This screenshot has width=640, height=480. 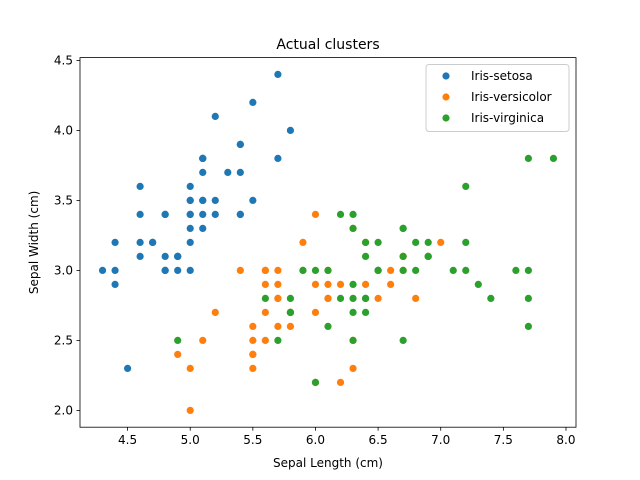 I want to click on y-tick-label-3: 3.5, so click(x=63, y=201).